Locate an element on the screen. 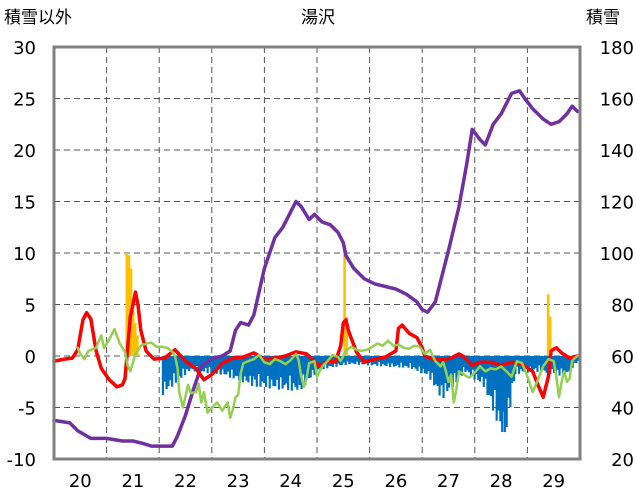 This screenshot has height=501, width=636. x-tick-label: 27 is located at coordinates (448, 481).